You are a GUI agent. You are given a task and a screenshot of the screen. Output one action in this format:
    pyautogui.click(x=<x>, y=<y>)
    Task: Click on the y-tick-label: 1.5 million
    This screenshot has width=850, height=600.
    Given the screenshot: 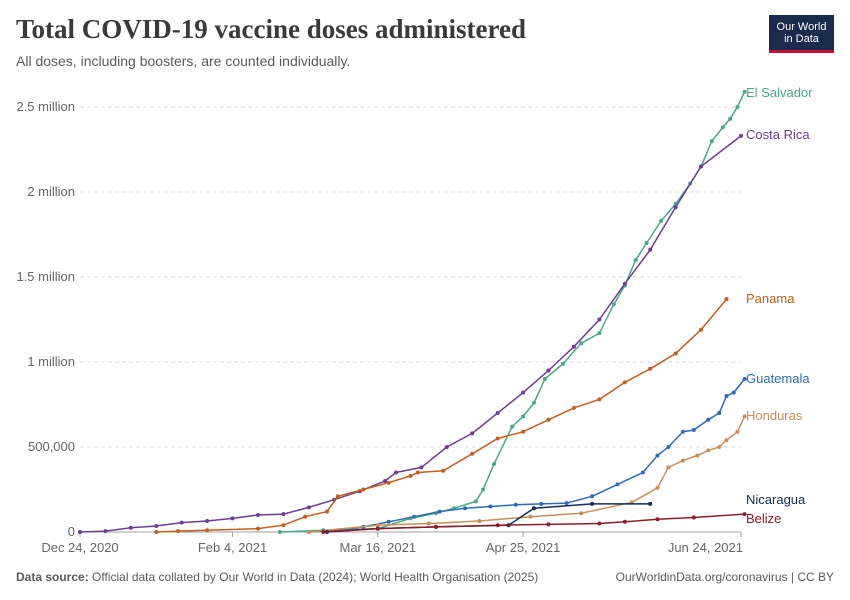 What is the action you would take?
    pyautogui.click(x=45, y=276)
    